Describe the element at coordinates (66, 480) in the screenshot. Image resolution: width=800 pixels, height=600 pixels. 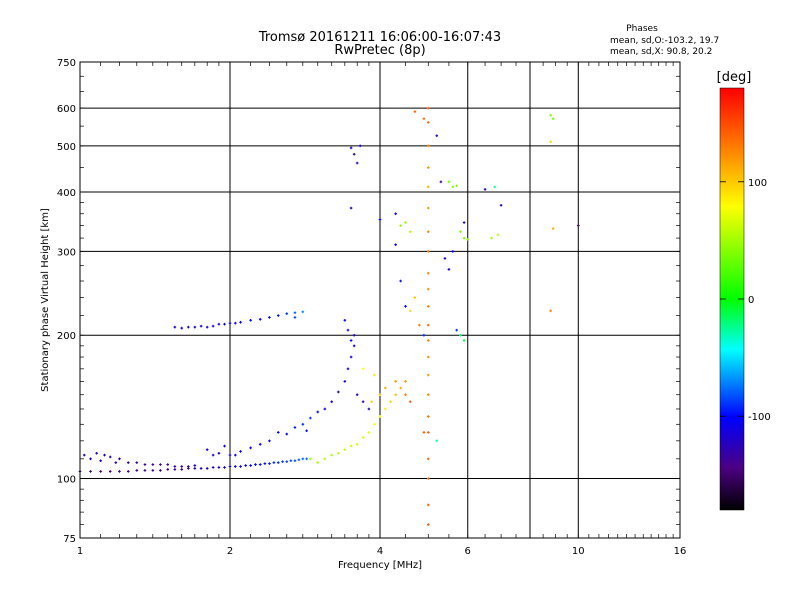
I see `y-tick-label: 100` at that location.